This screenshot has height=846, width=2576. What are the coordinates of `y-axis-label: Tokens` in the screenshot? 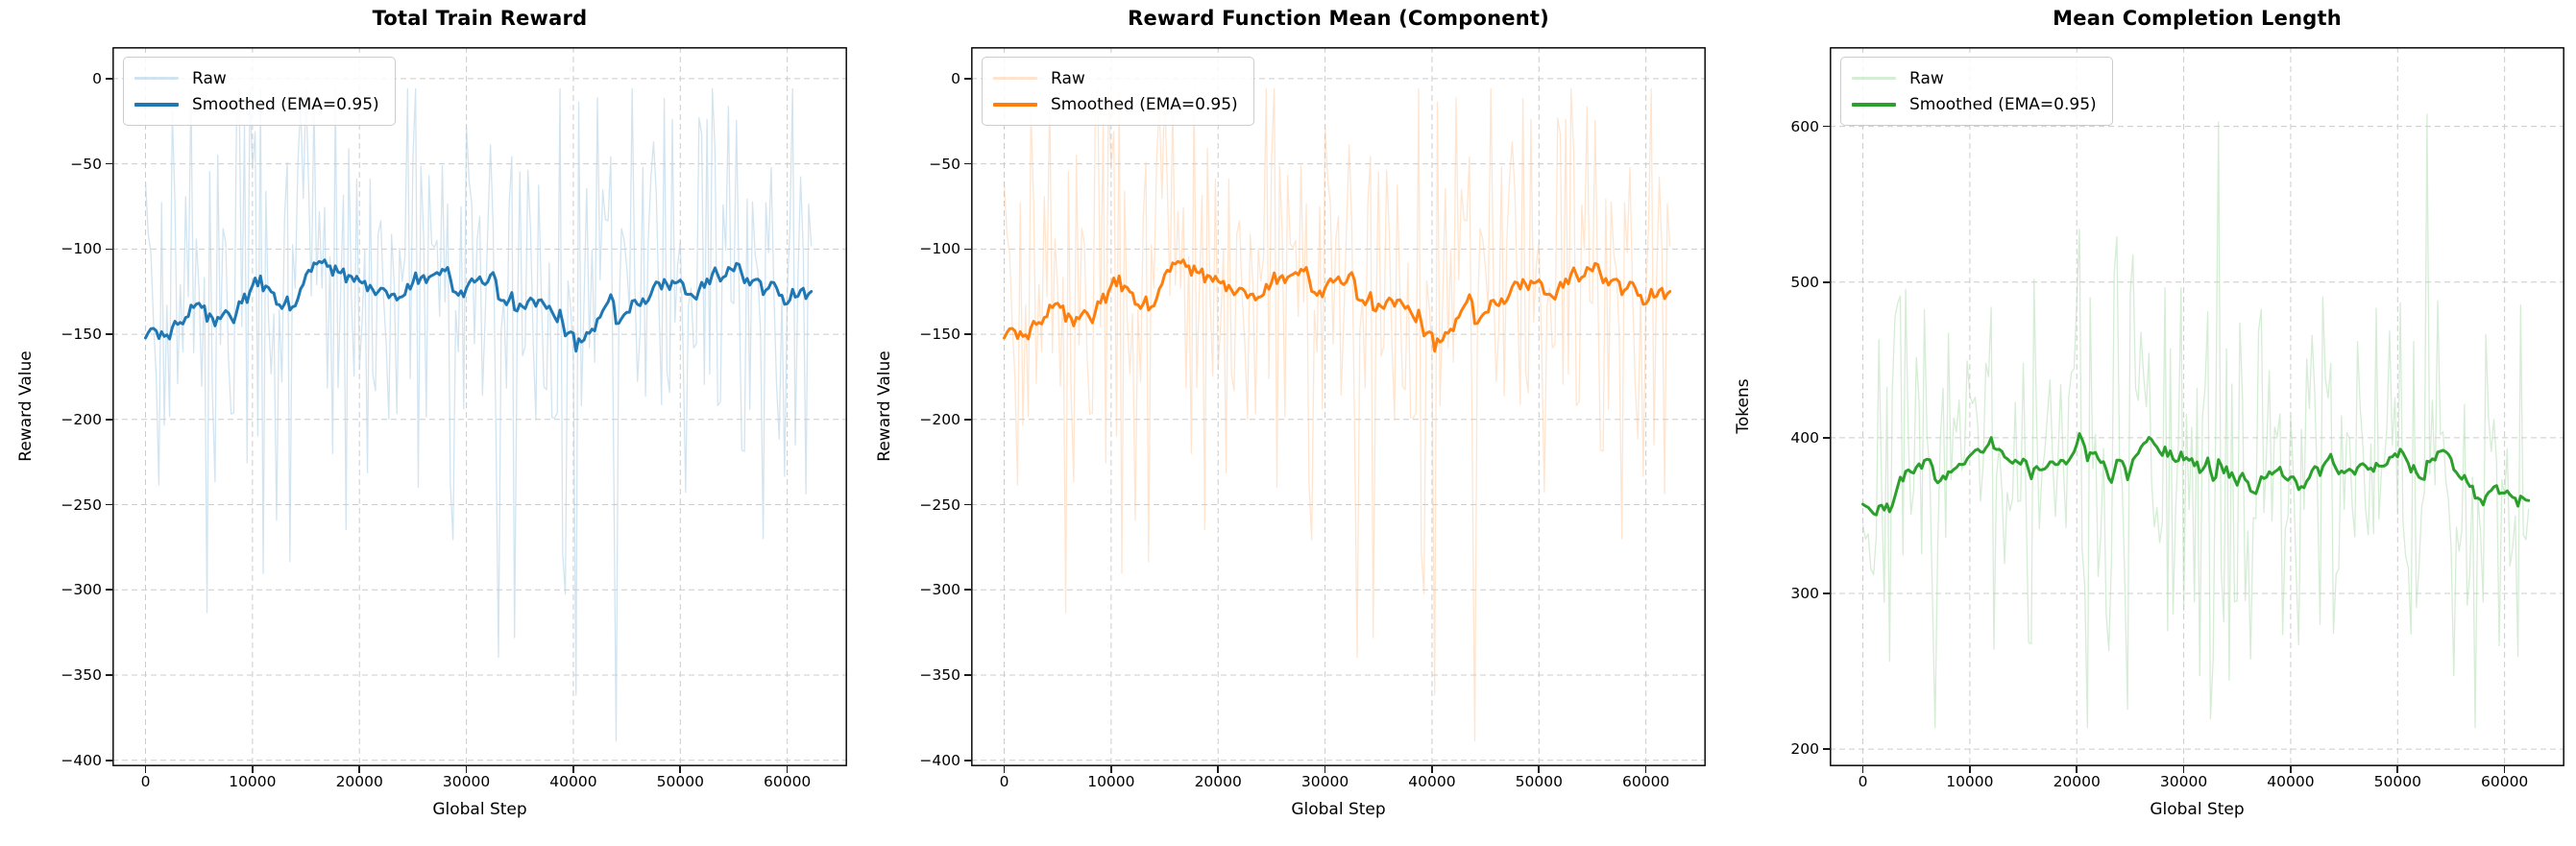 It's located at (1744, 406).